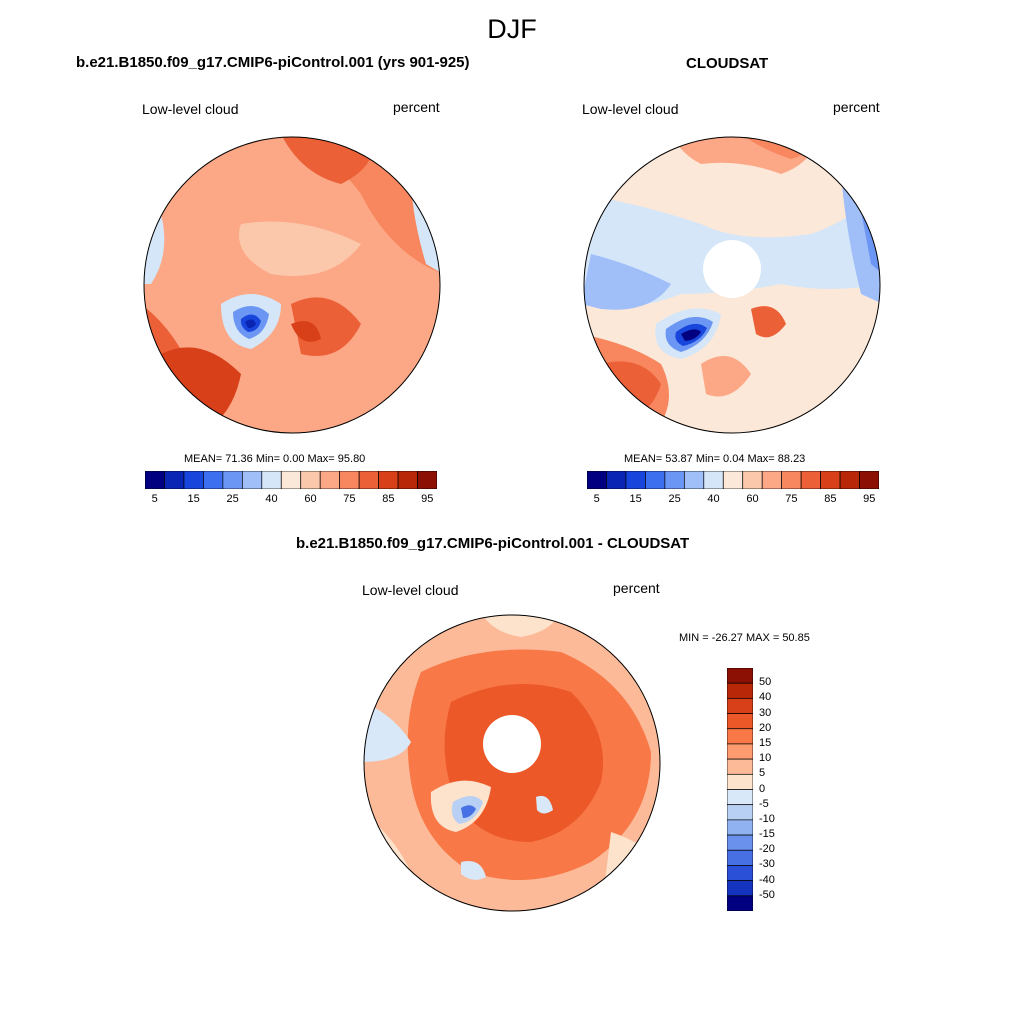 The width and height of the screenshot is (1024, 1024). I want to click on panel3-colorbar, so click(740, 789).